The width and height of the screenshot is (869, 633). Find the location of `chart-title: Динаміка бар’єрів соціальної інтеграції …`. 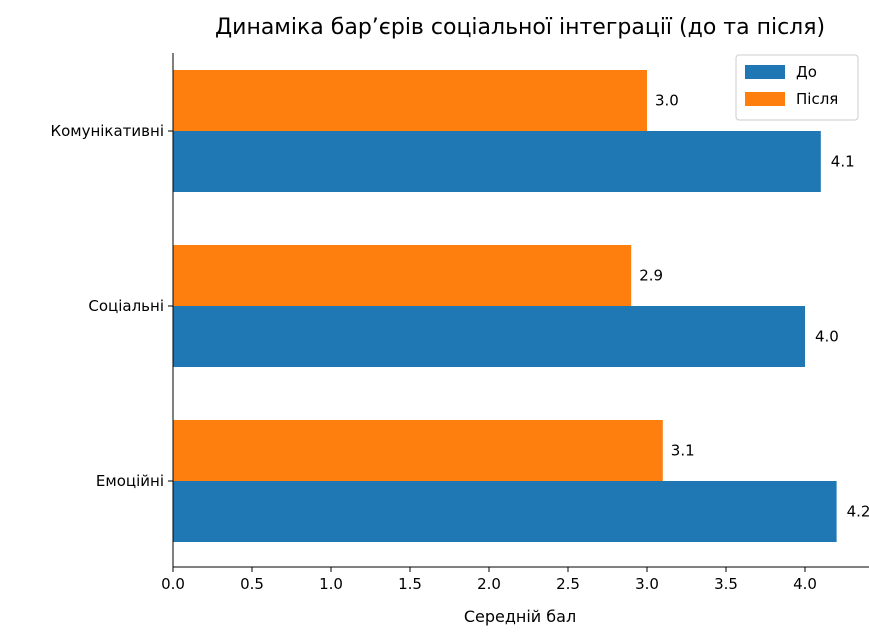

chart-title: Динаміка бар’єрів соціальної інтеграції … is located at coordinates (520, 27).